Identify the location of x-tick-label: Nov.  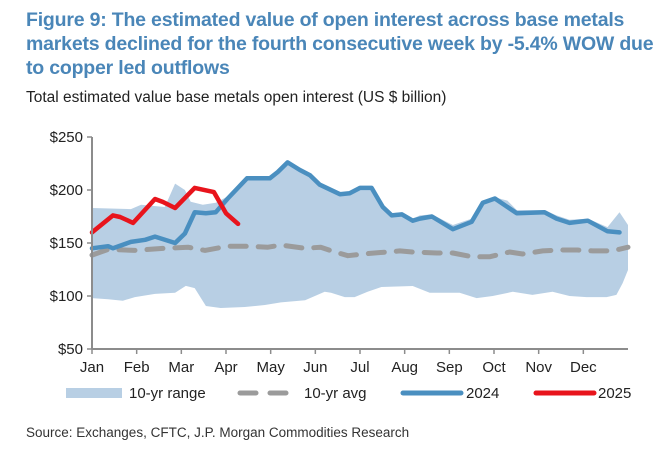
(538, 367).